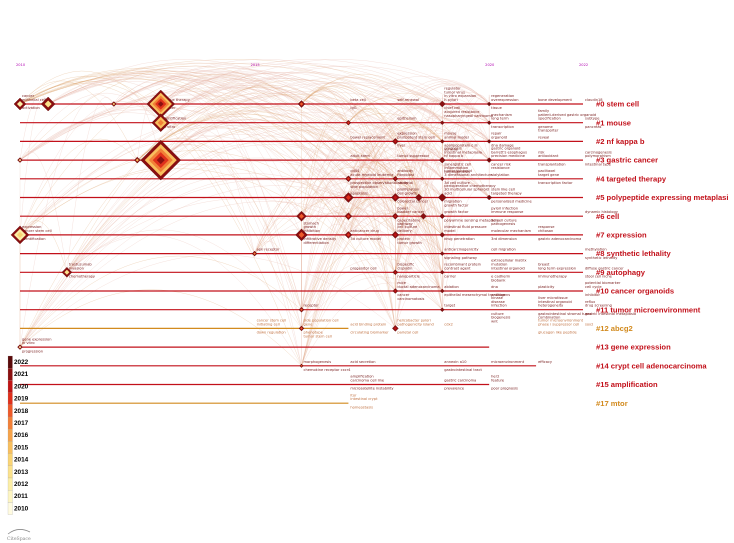 The image size is (734, 543). Describe the element at coordinates (271, 333) in the screenshot. I see `term-label: down regulation` at that location.